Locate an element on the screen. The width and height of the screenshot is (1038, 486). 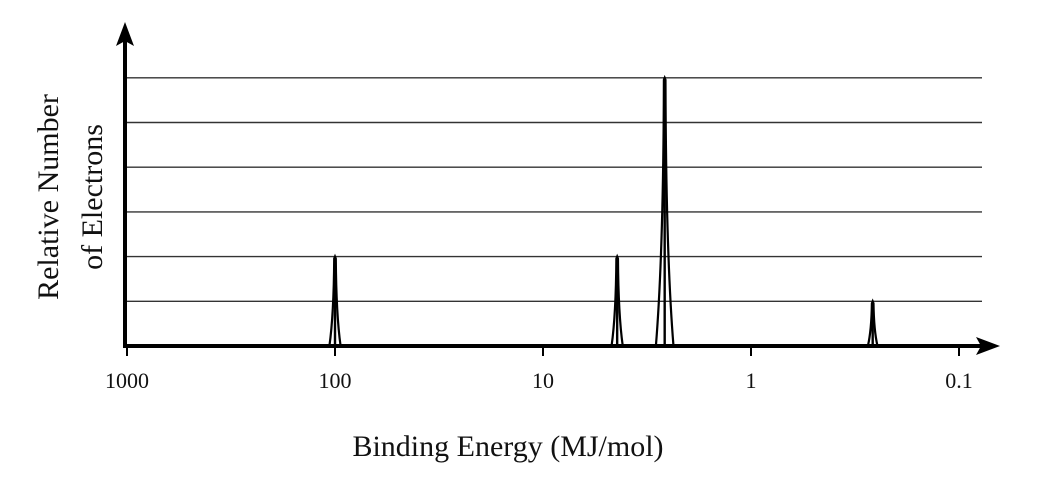
y-axis-arrowhead is located at coordinates (125, 34).